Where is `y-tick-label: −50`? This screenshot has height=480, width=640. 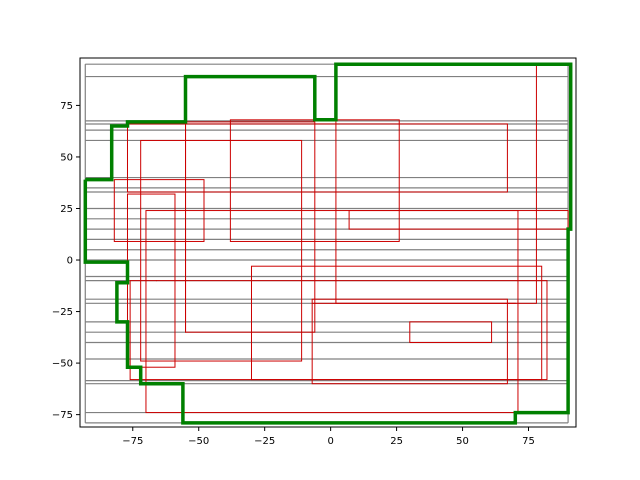
y-tick-label: −50 is located at coordinates (62, 364).